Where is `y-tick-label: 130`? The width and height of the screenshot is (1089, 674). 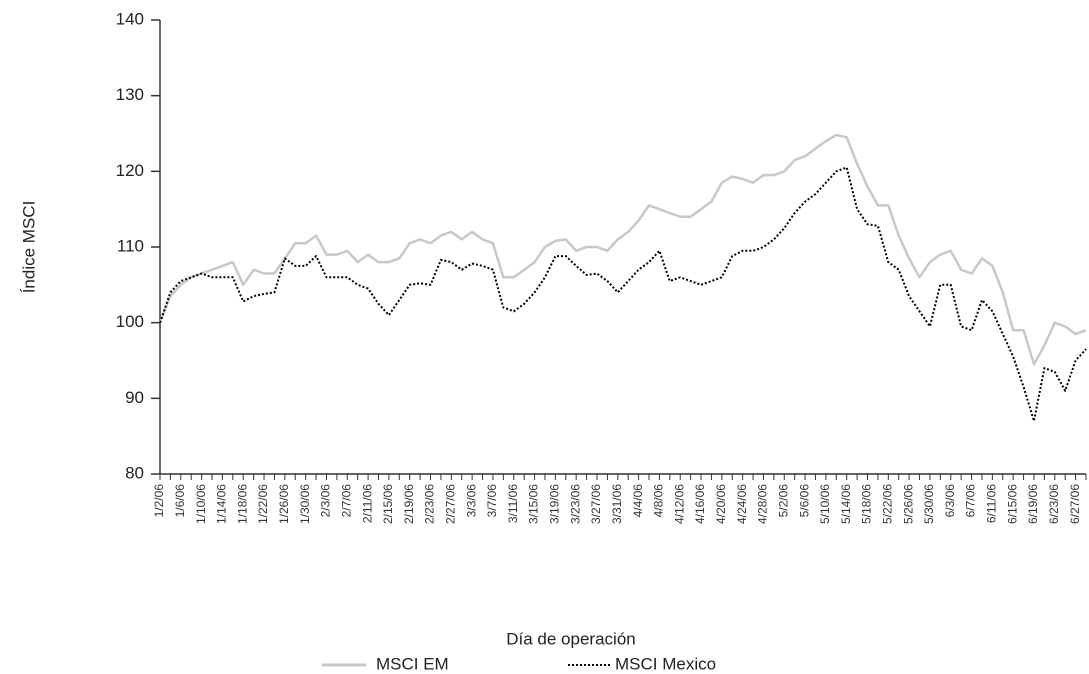 y-tick-label: 130 is located at coordinates (130, 94).